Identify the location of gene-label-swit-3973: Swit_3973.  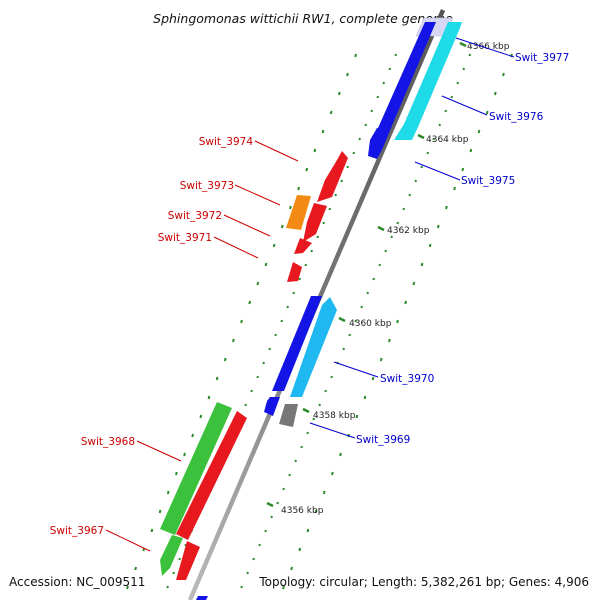
(207, 186).